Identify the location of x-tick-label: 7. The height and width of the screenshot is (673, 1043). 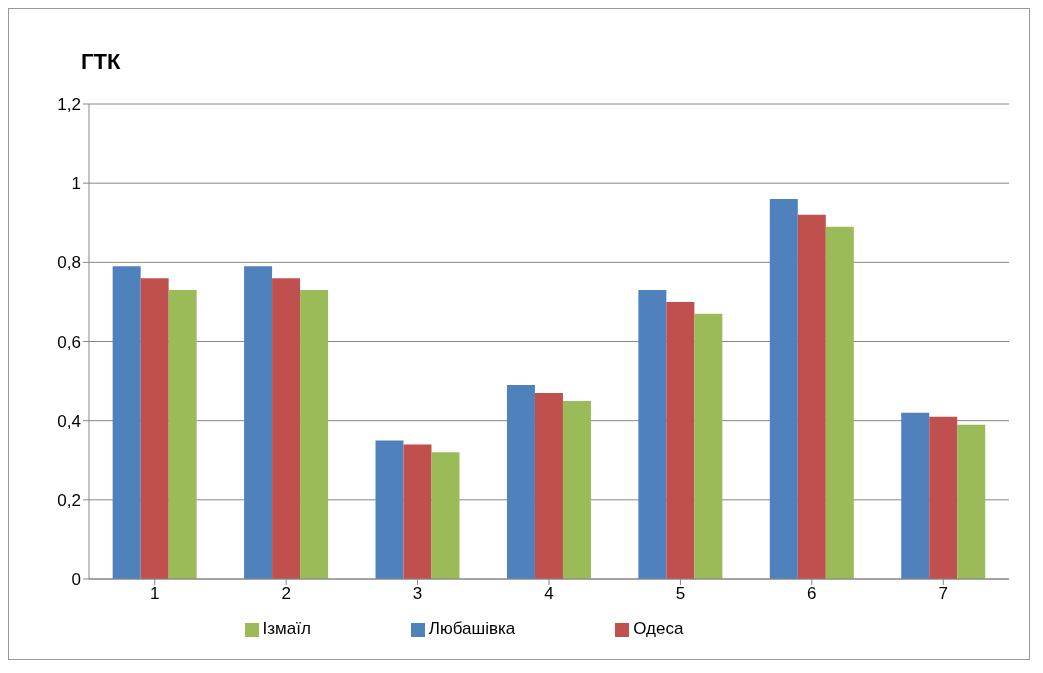
(943, 594).